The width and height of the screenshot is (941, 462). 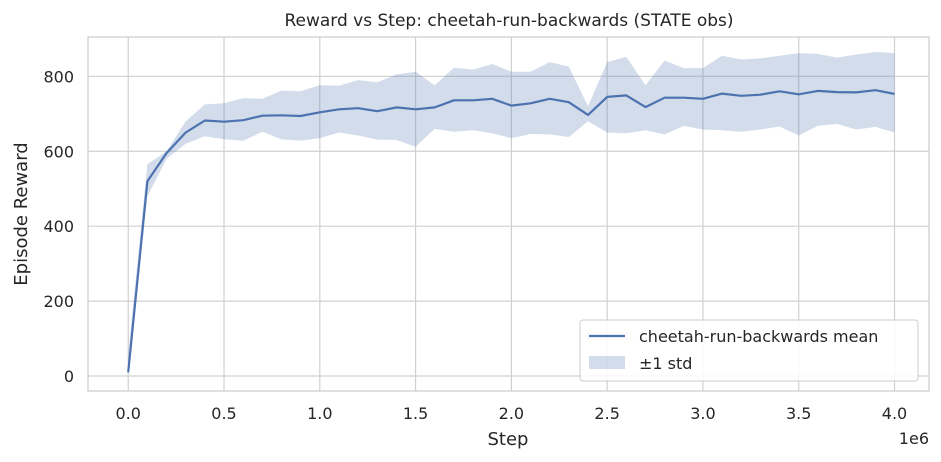 What do you see at coordinates (58, 151) in the screenshot?
I see `y-tick-label: 600` at bounding box center [58, 151].